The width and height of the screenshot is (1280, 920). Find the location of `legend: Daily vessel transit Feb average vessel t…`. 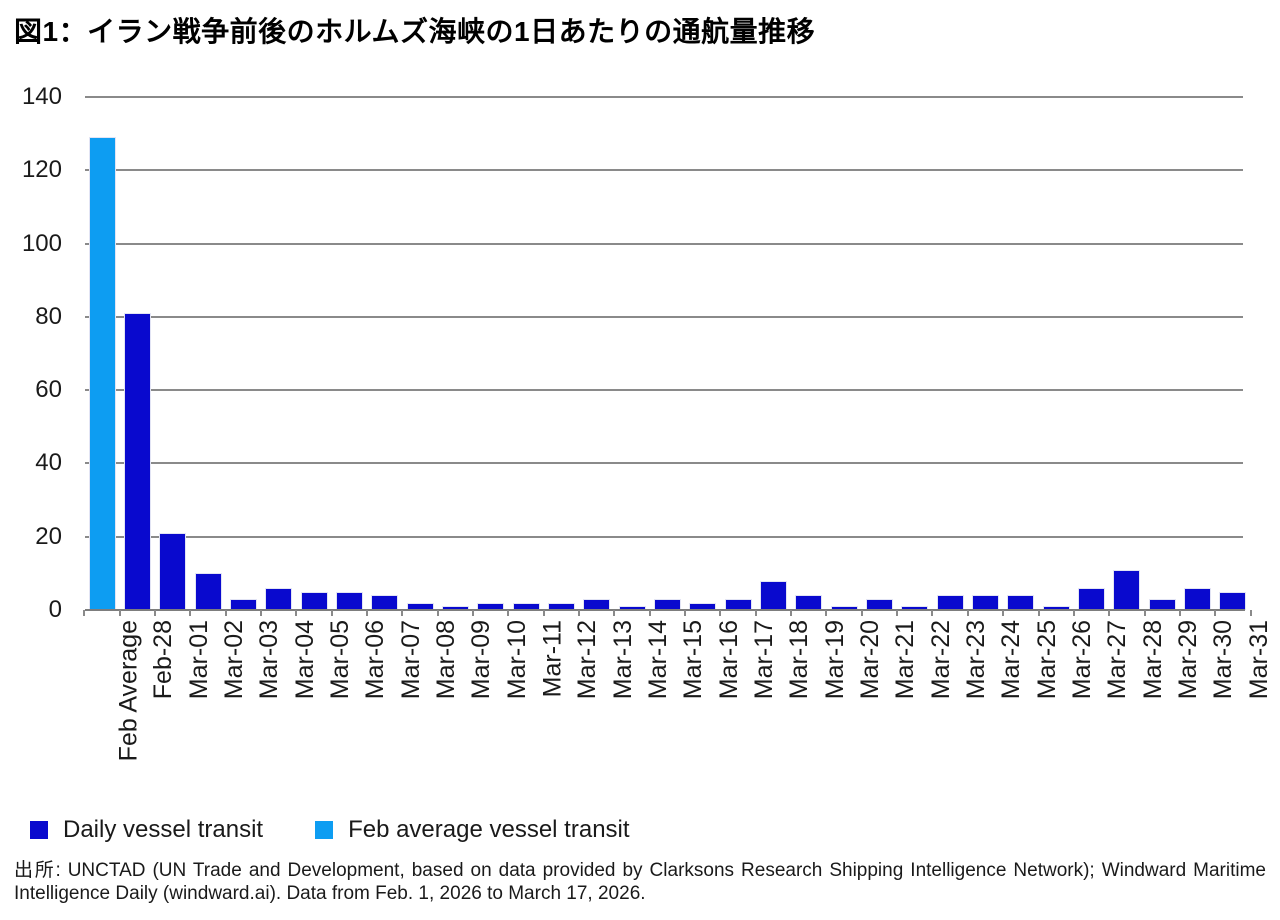

legend: Daily vessel transit Feb average vessel t… is located at coordinates (330, 830).